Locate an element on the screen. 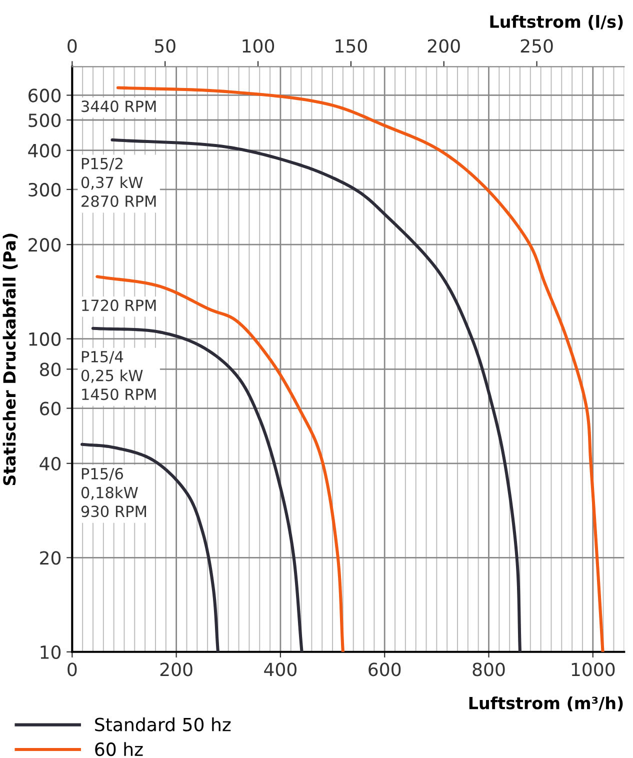 This screenshot has height=758, width=633. annotation: P15/6 0,18kW 930 RPM is located at coordinates (113, 493).